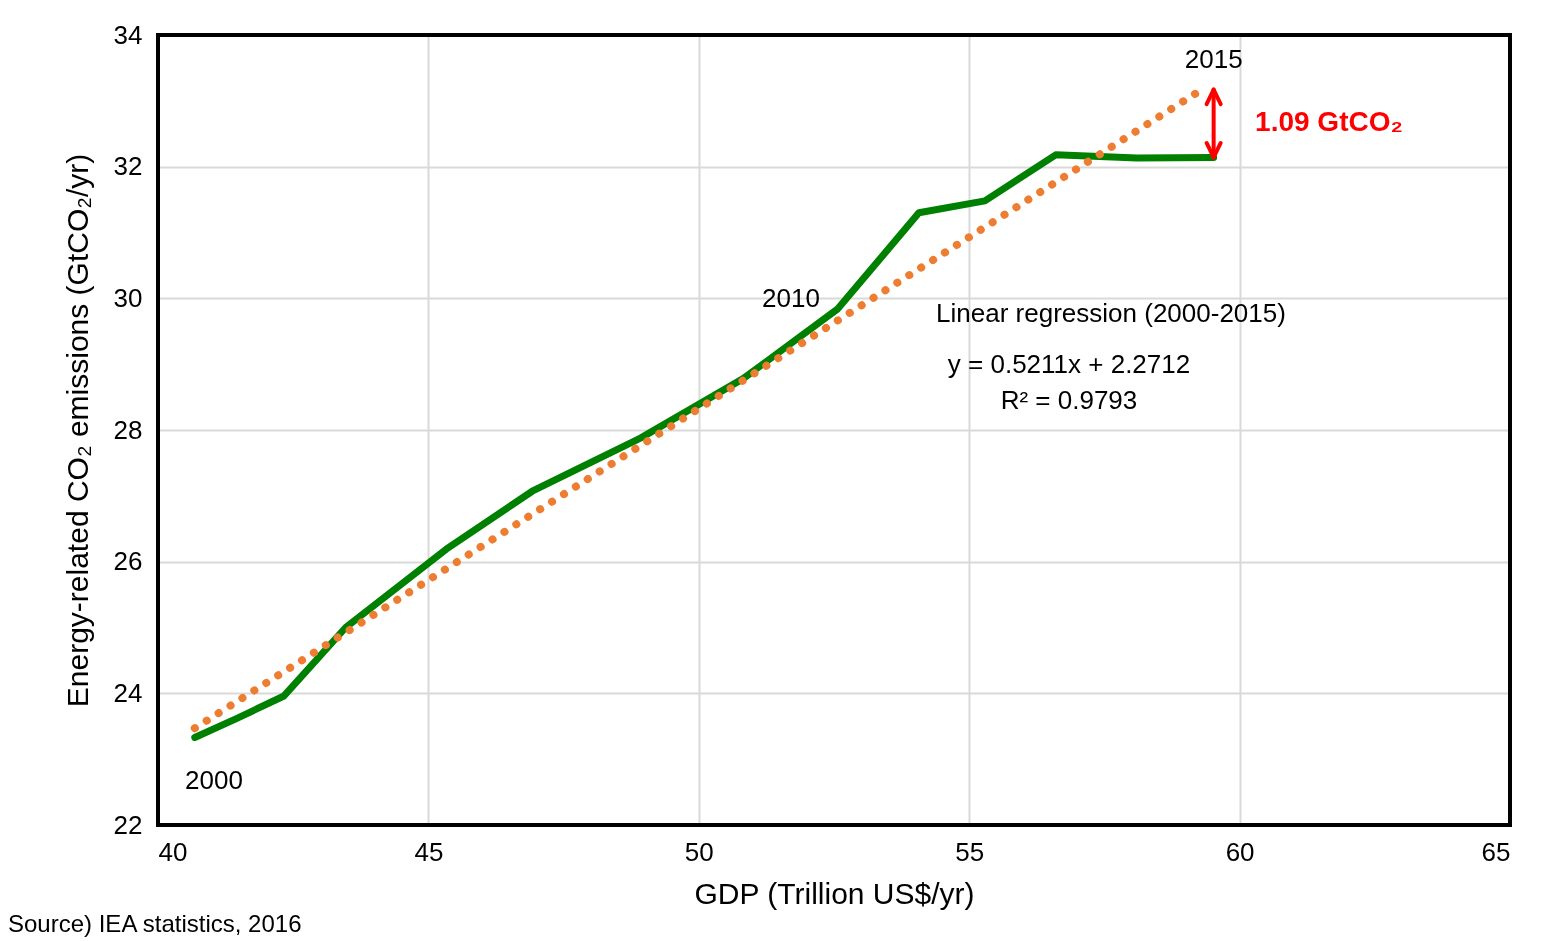 Image resolution: width=1545 pixels, height=941 pixels. What do you see at coordinates (1496, 851) in the screenshot?
I see `x-tick-label: 65` at bounding box center [1496, 851].